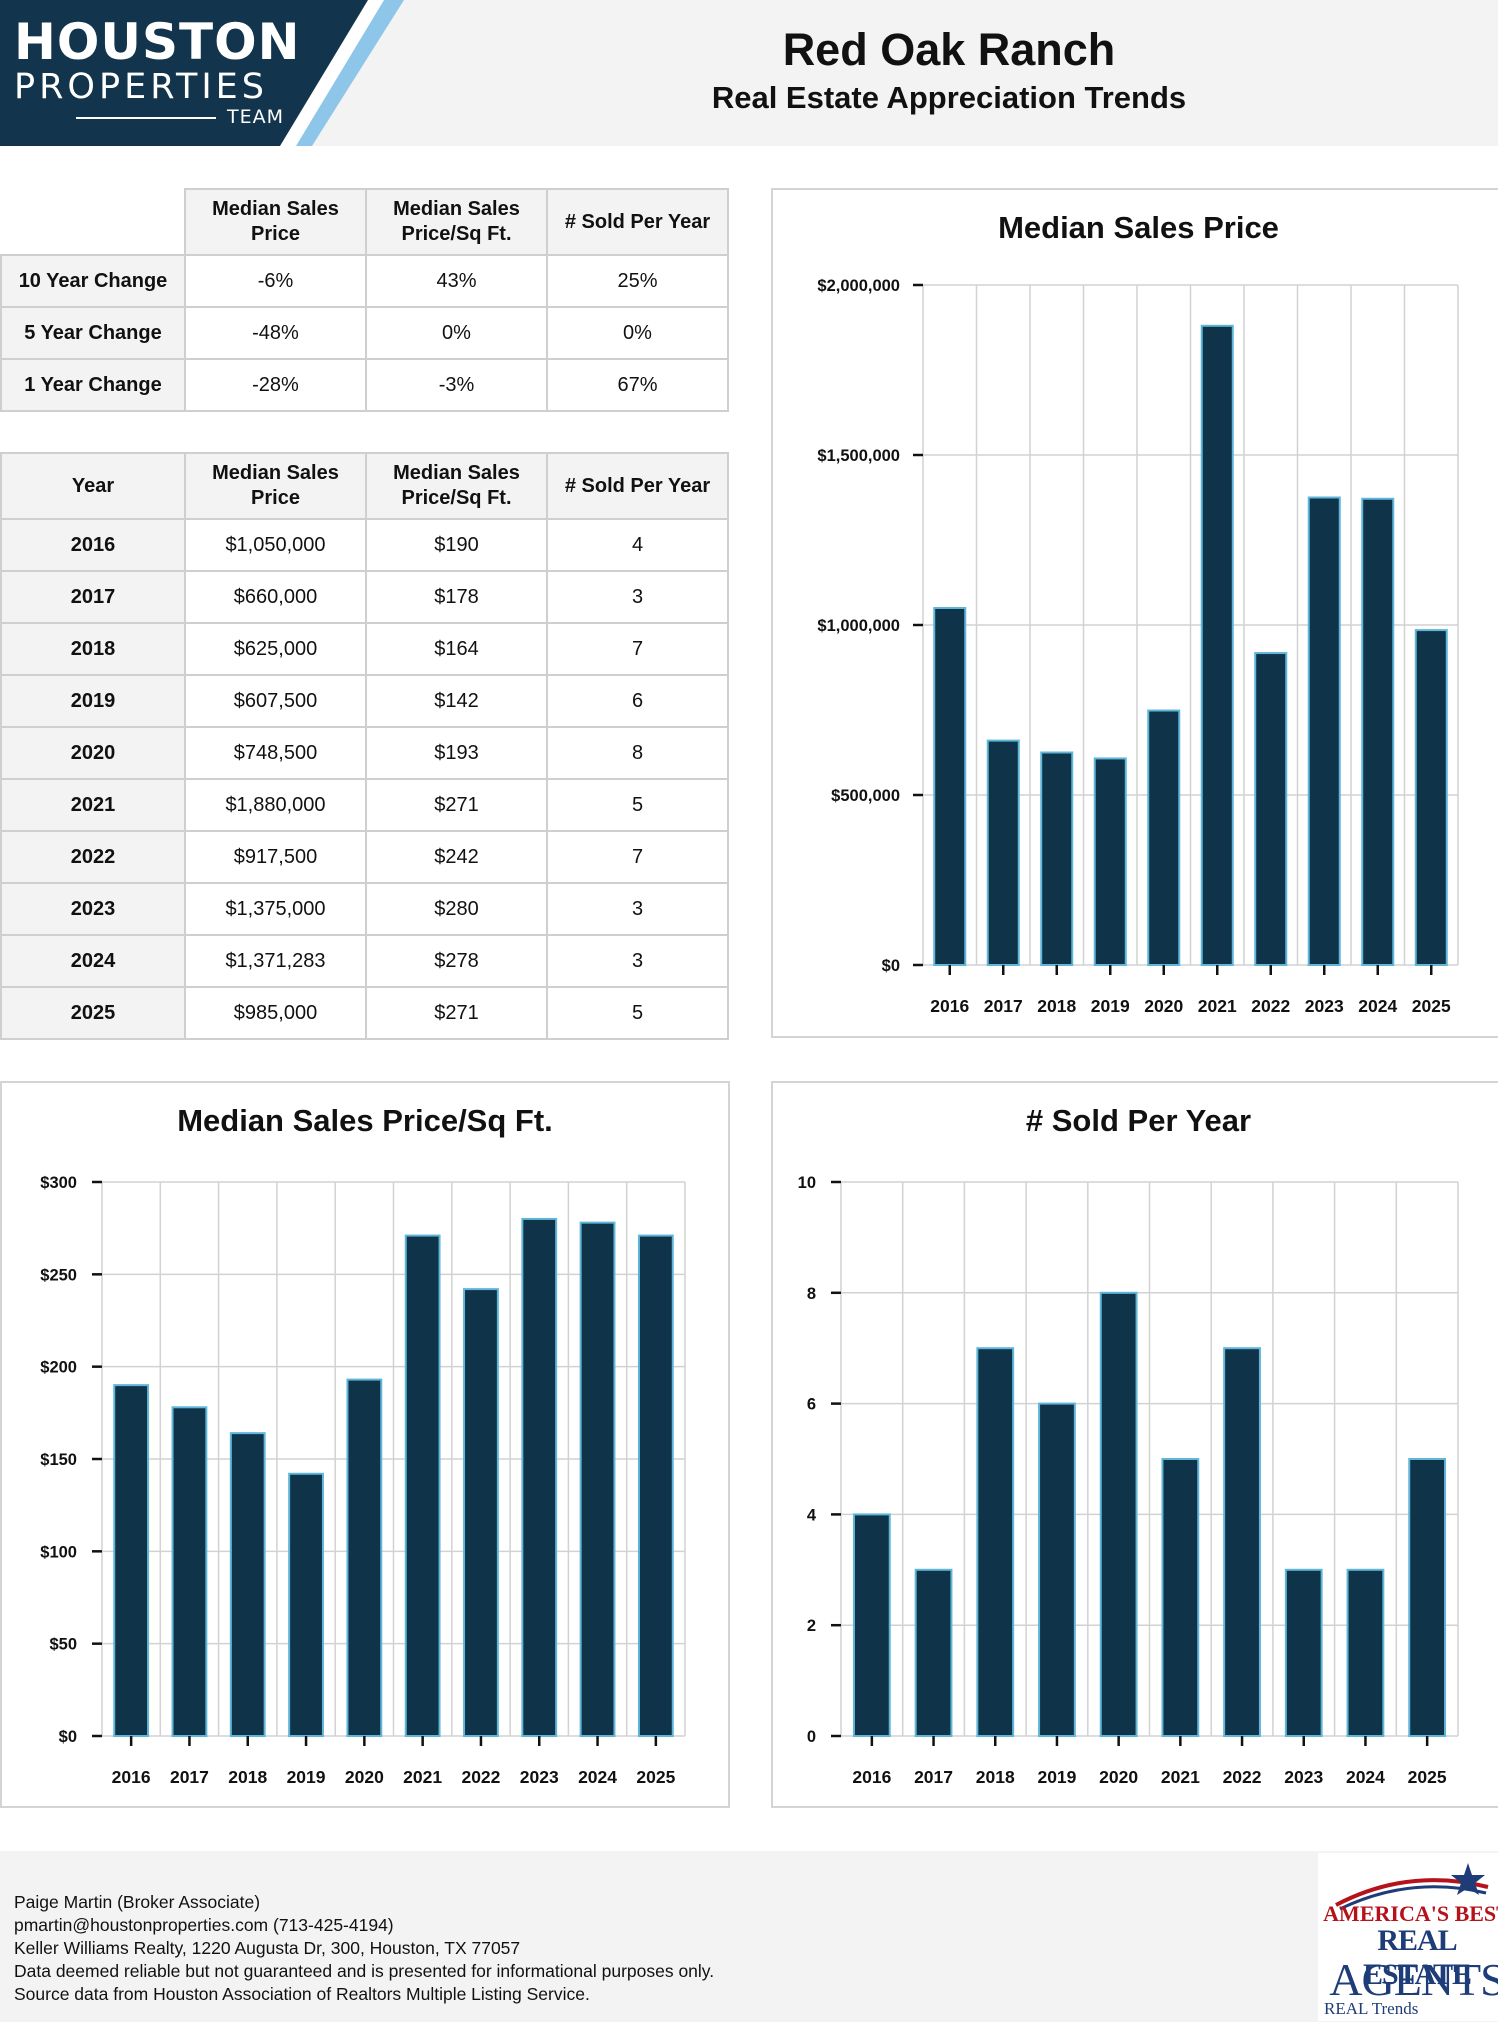  Describe the element at coordinates (1138, 1120) in the screenshot. I see `chart-title: # Sold Per Year` at that location.